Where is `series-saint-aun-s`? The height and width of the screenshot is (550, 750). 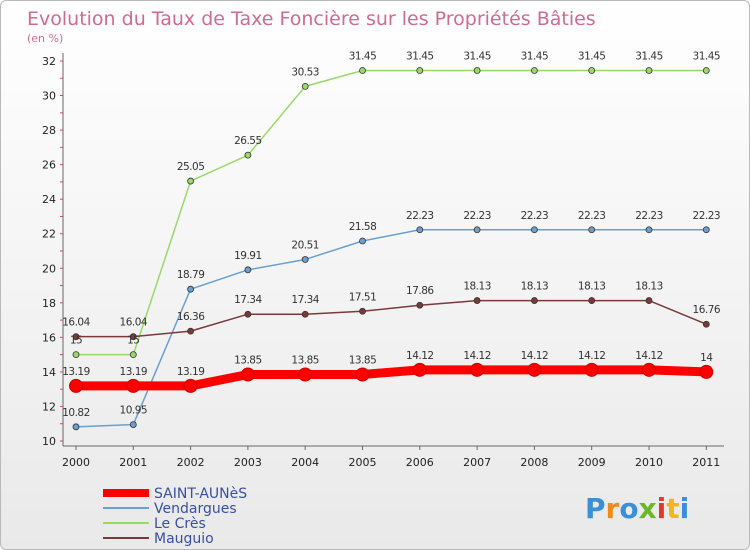 series-saint-aun-s is located at coordinates (391, 377).